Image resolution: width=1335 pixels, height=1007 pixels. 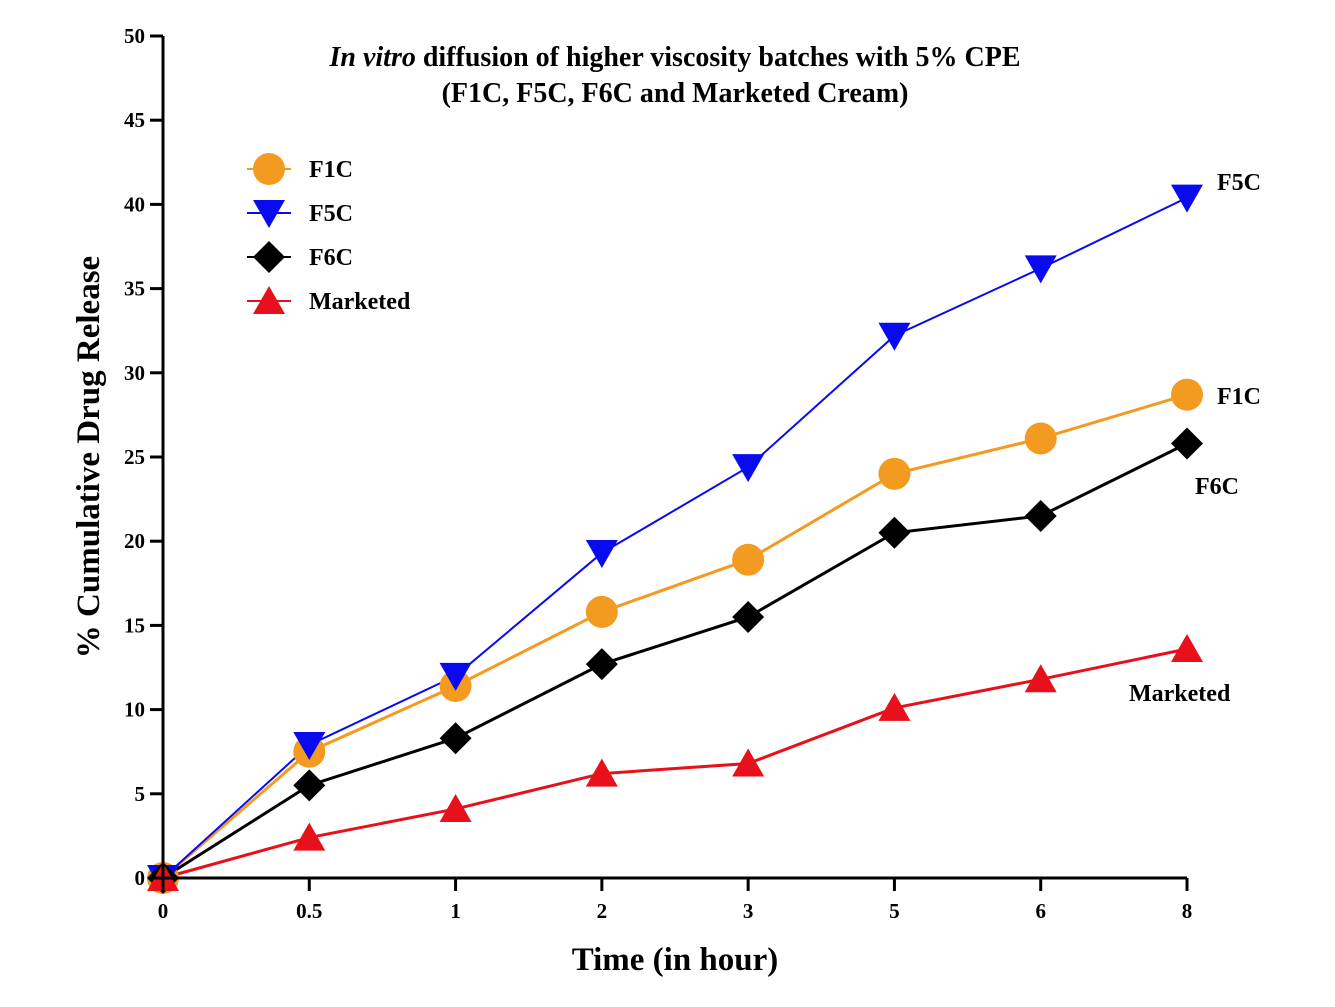 What do you see at coordinates (1187, 911) in the screenshot?
I see `x-tick-label: 8` at bounding box center [1187, 911].